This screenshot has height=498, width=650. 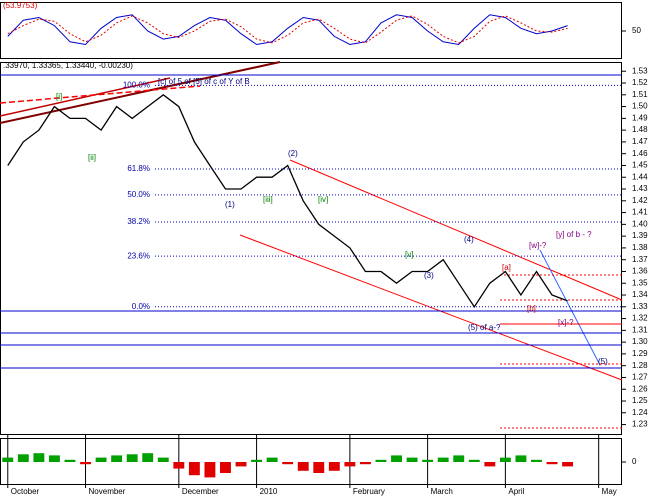 What do you see at coordinates (293, 153) in the screenshot?
I see `wave-annotation: (2)` at bounding box center [293, 153].